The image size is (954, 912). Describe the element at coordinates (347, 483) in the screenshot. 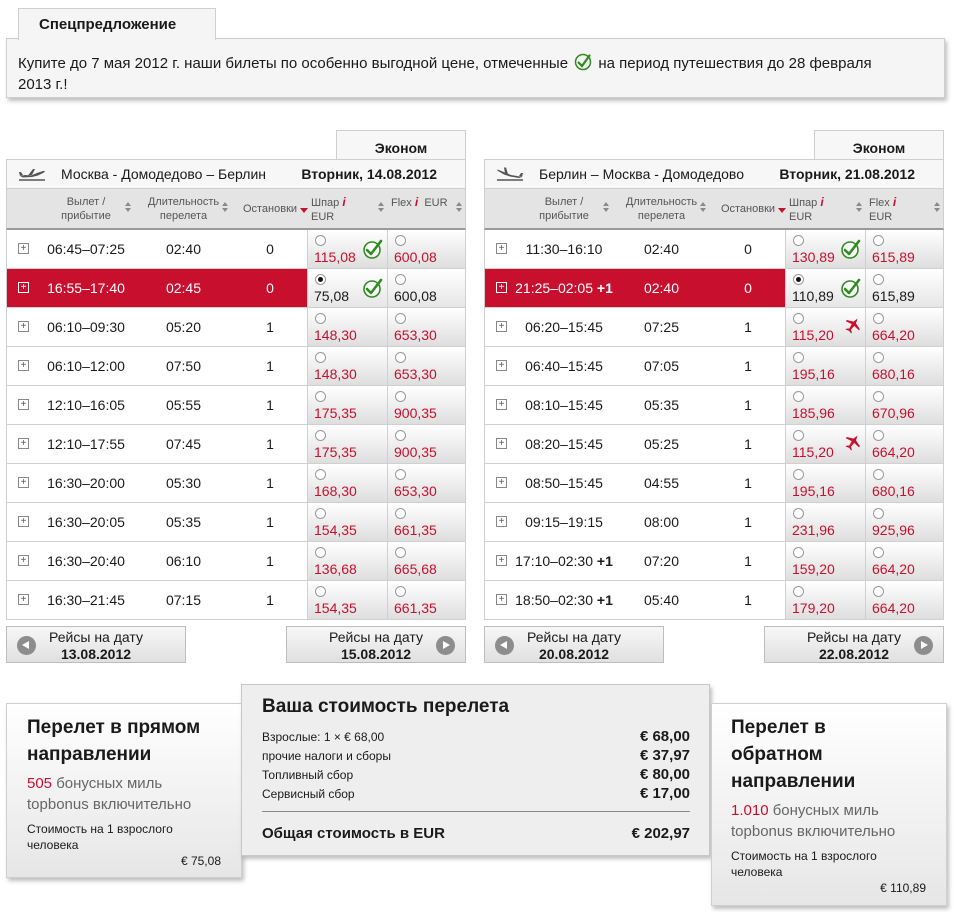

I see `saver-fare-cell: 168,30` at that location.